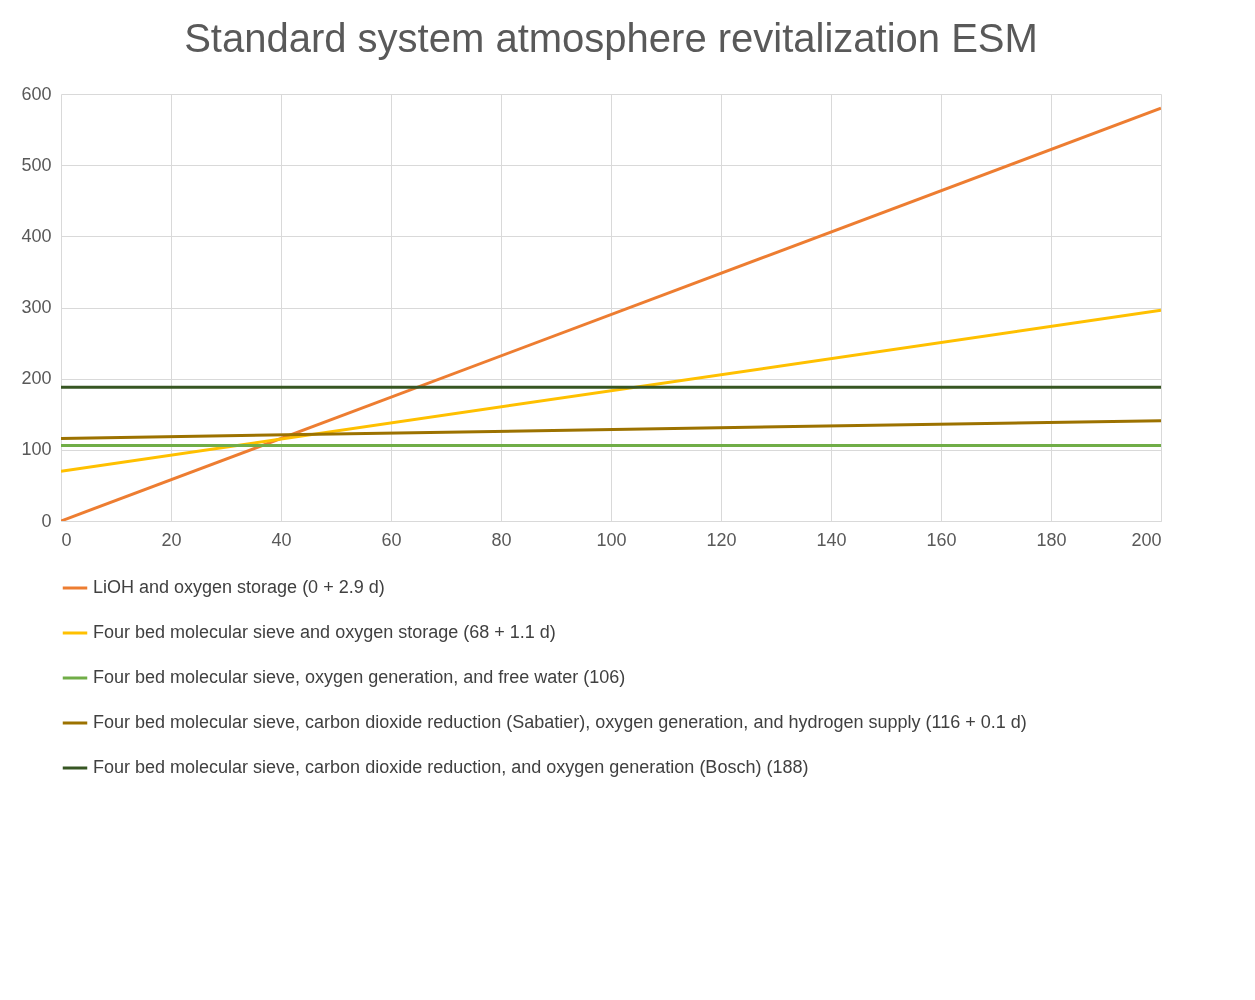  What do you see at coordinates (1051, 539) in the screenshot?
I see `x-tick-label: 180` at bounding box center [1051, 539].